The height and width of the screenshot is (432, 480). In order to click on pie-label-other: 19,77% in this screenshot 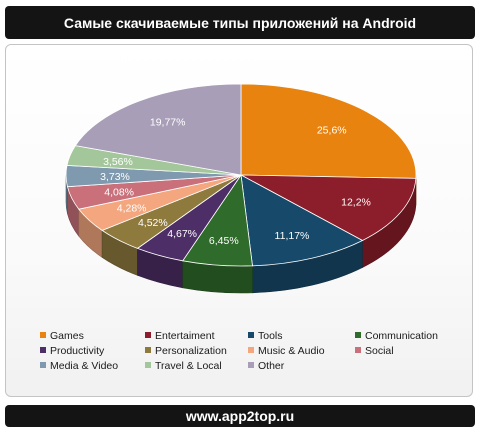, I will do `click(168, 123)`.